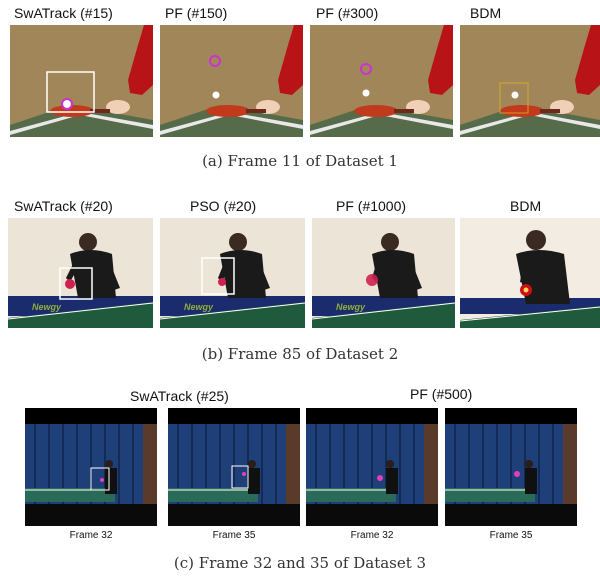  What do you see at coordinates (300, 563) in the screenshot?
I see `caption-c: (c) Frame 32 and 35 of Dataset 3` at bounding box center [300, 563].